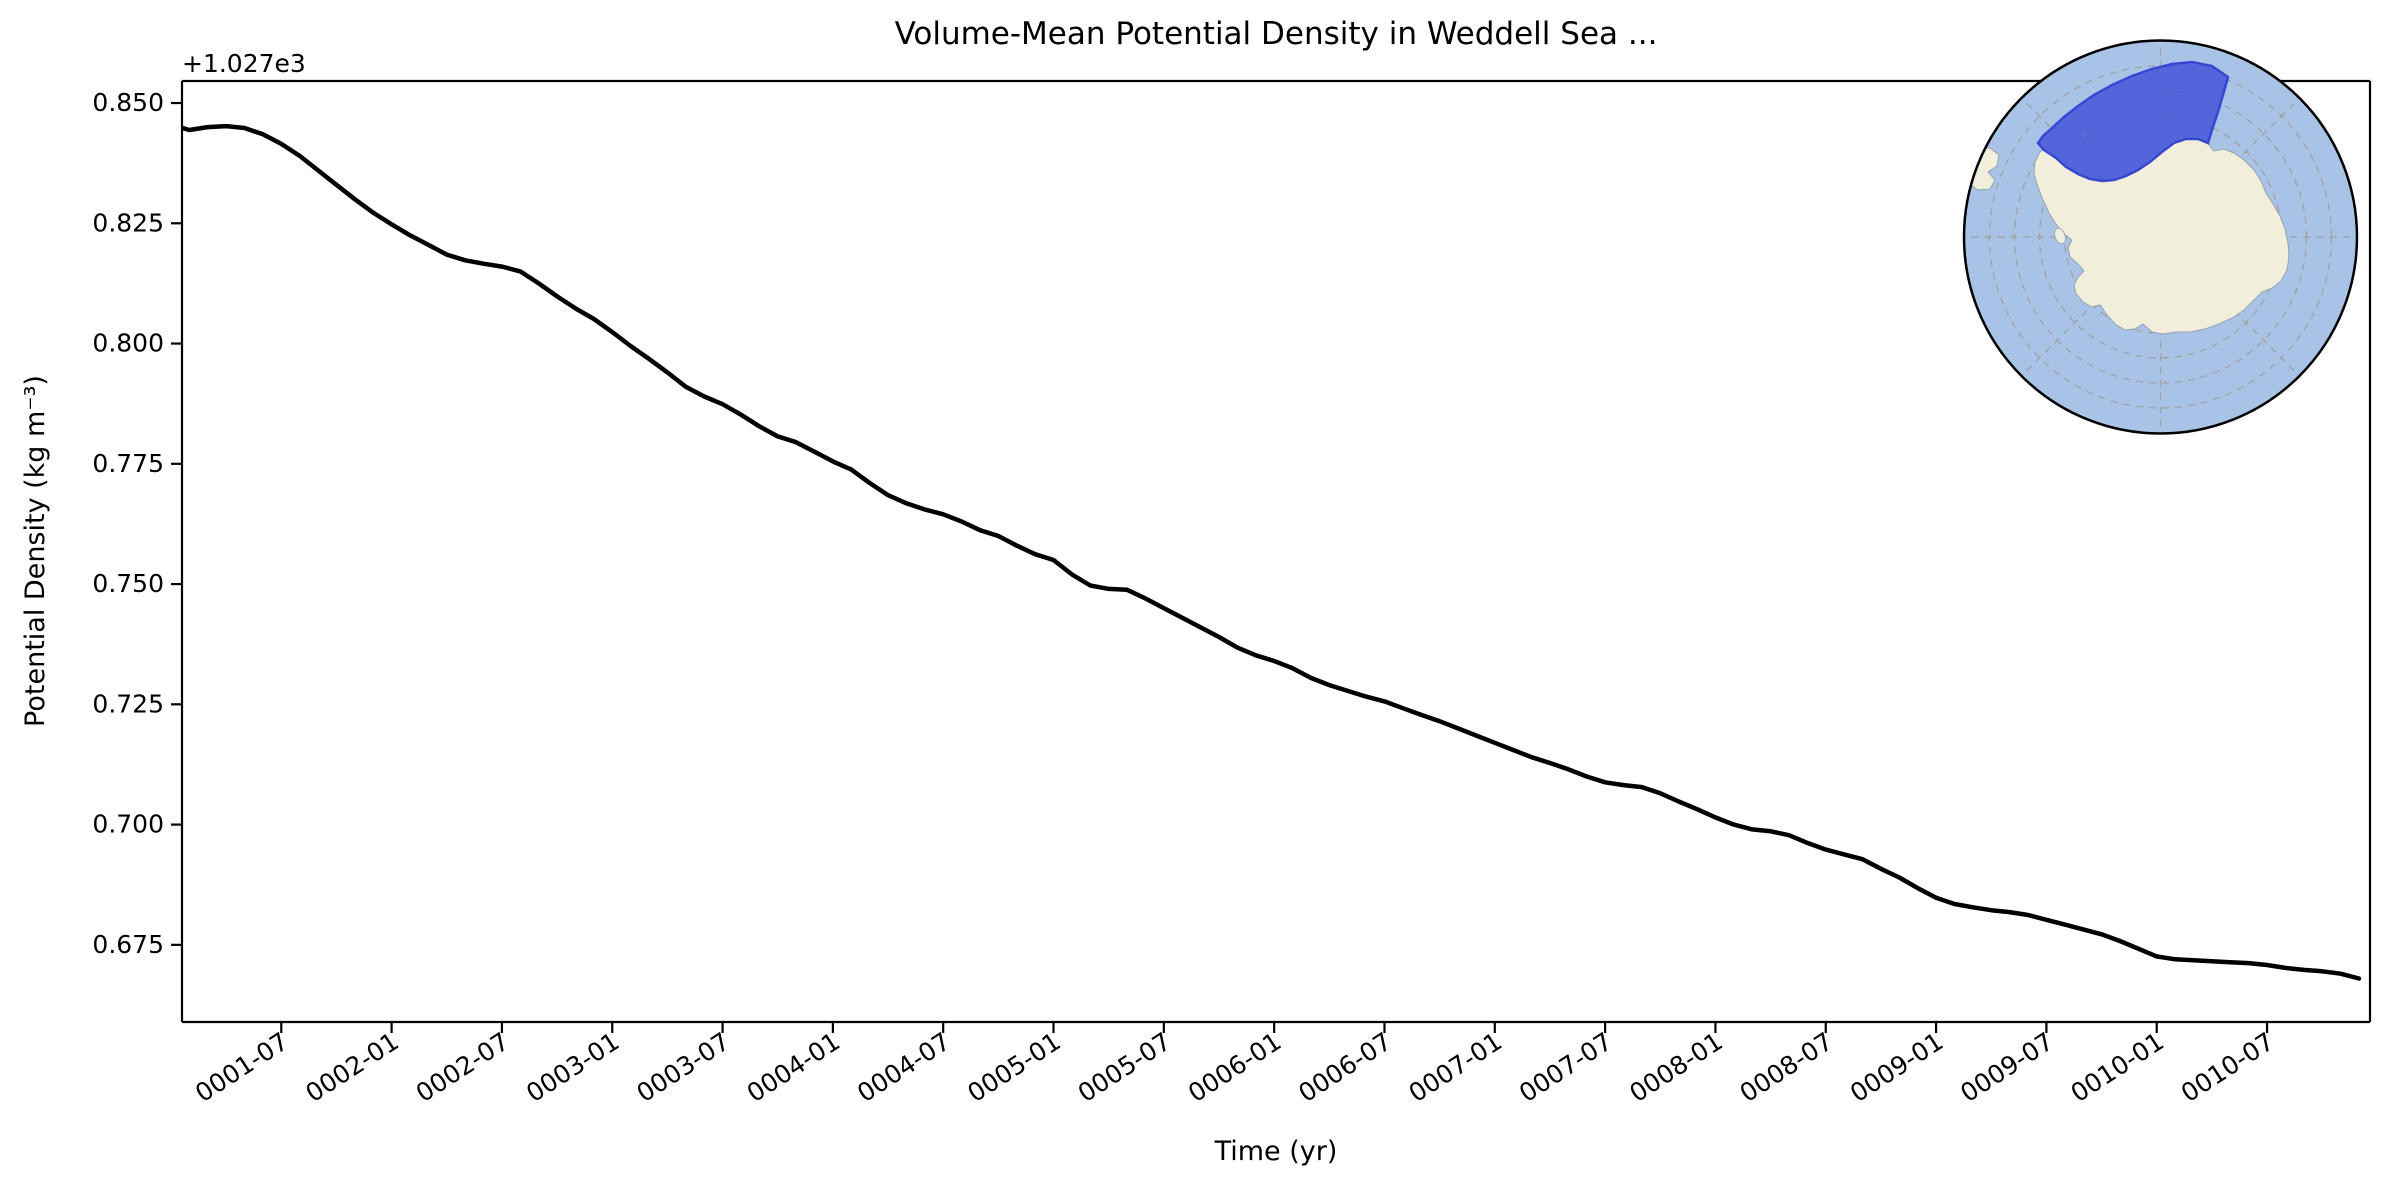 The width and height of the screenshot is (2400, 1204). Describe the element at coordinates (1455, 1067) in the screenshot. I see `x-tick-label: 0007-01` at that location.